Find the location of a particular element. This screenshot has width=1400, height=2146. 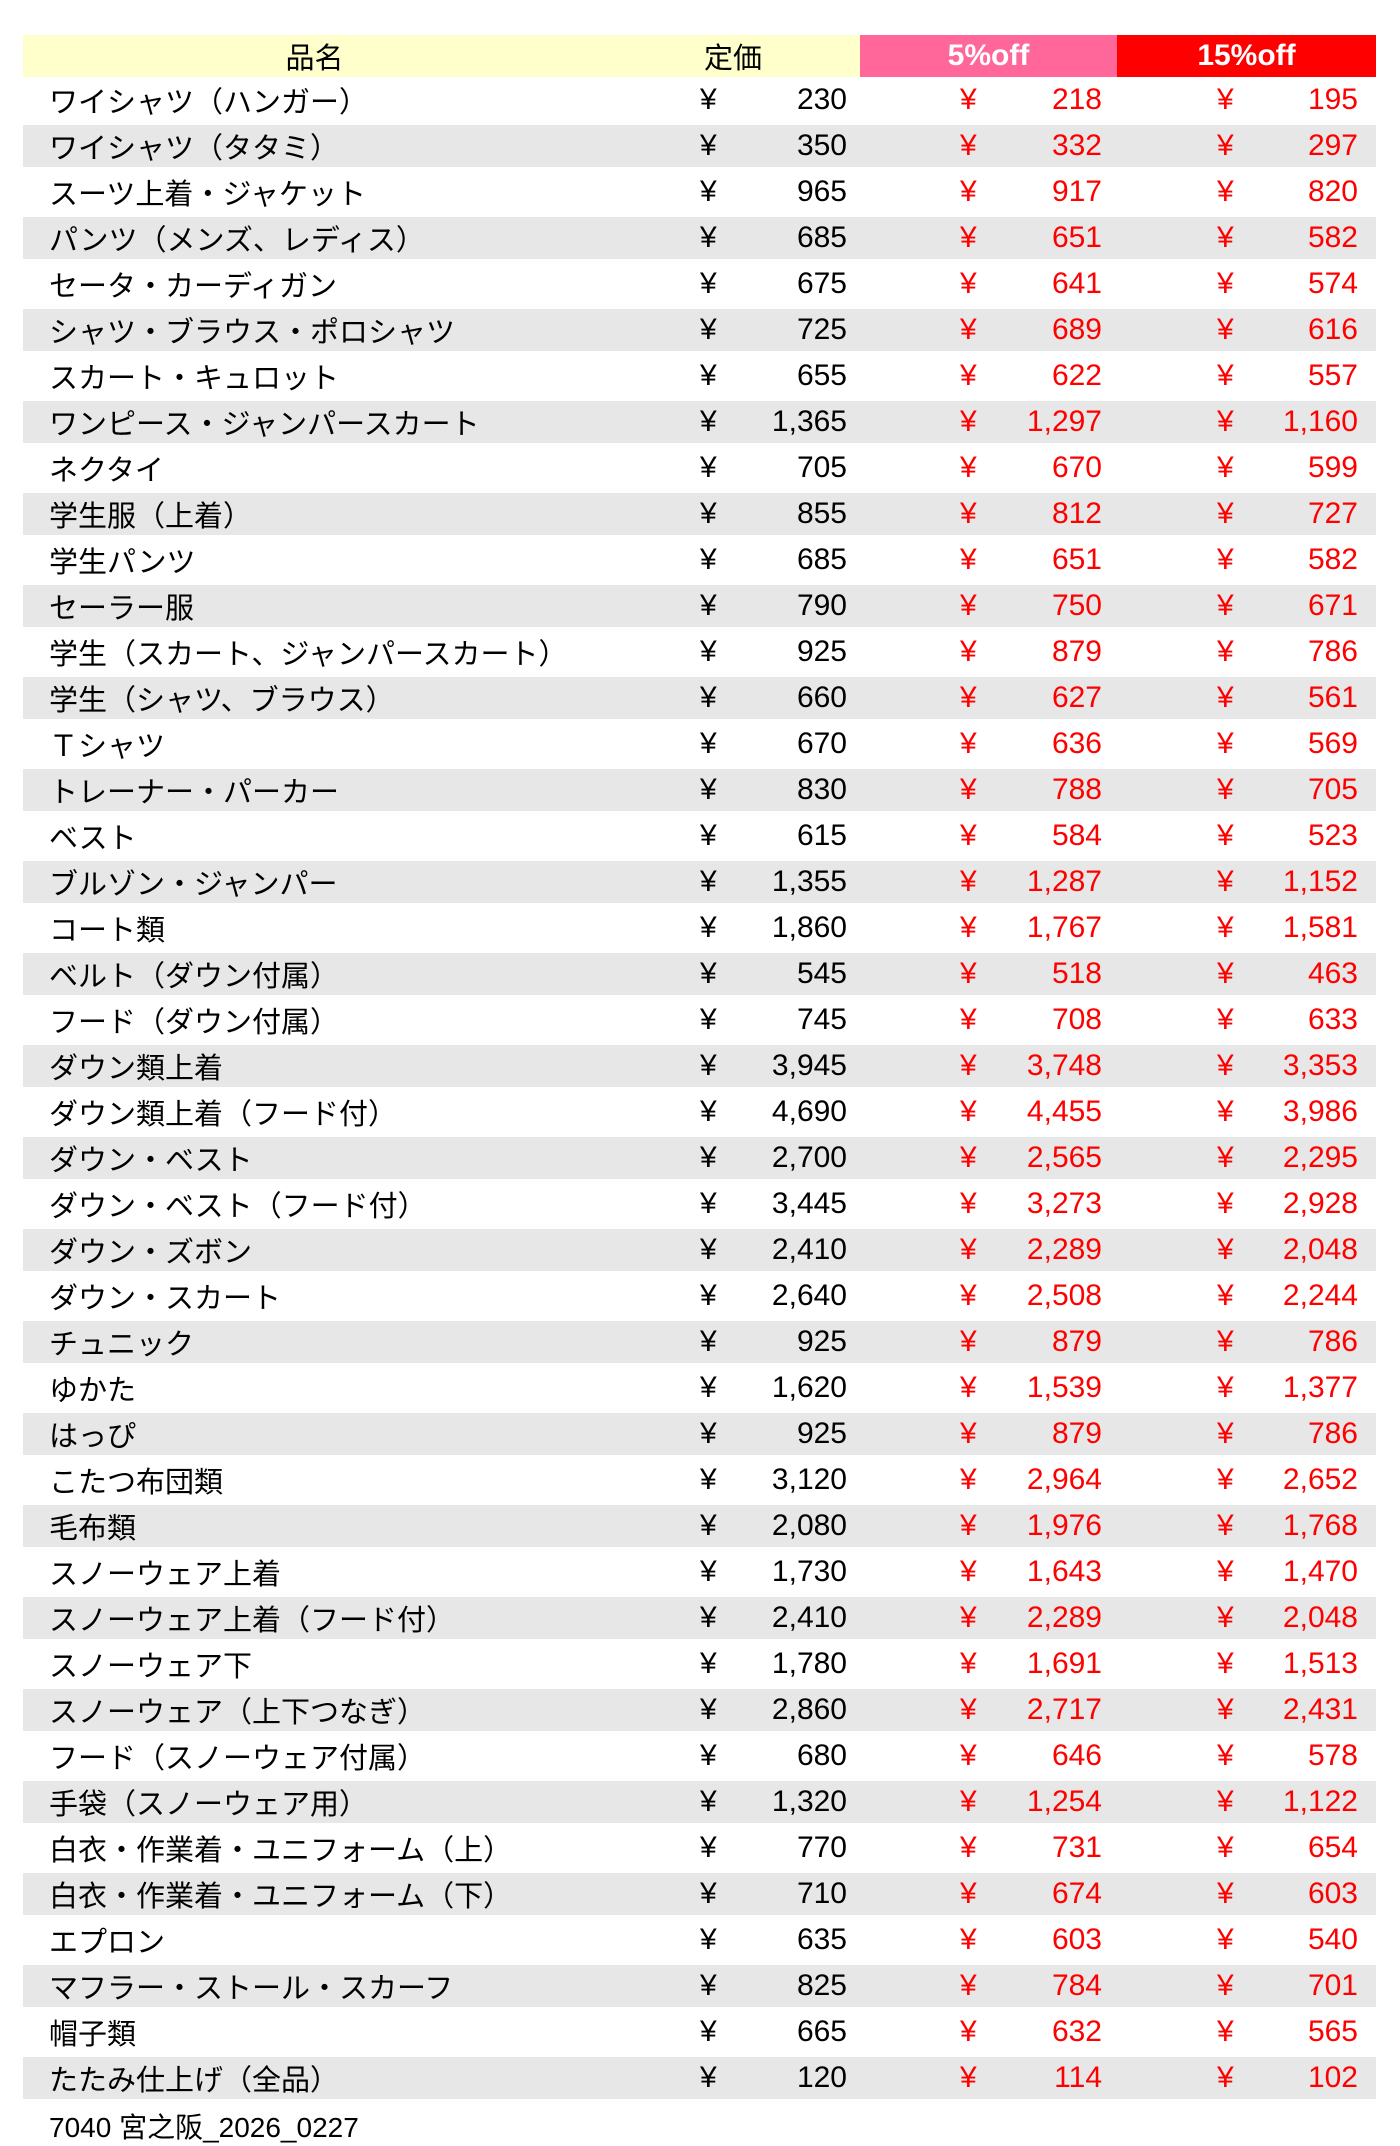

list-price-cell: ¥1,365 is located at coordinates (733, 422).